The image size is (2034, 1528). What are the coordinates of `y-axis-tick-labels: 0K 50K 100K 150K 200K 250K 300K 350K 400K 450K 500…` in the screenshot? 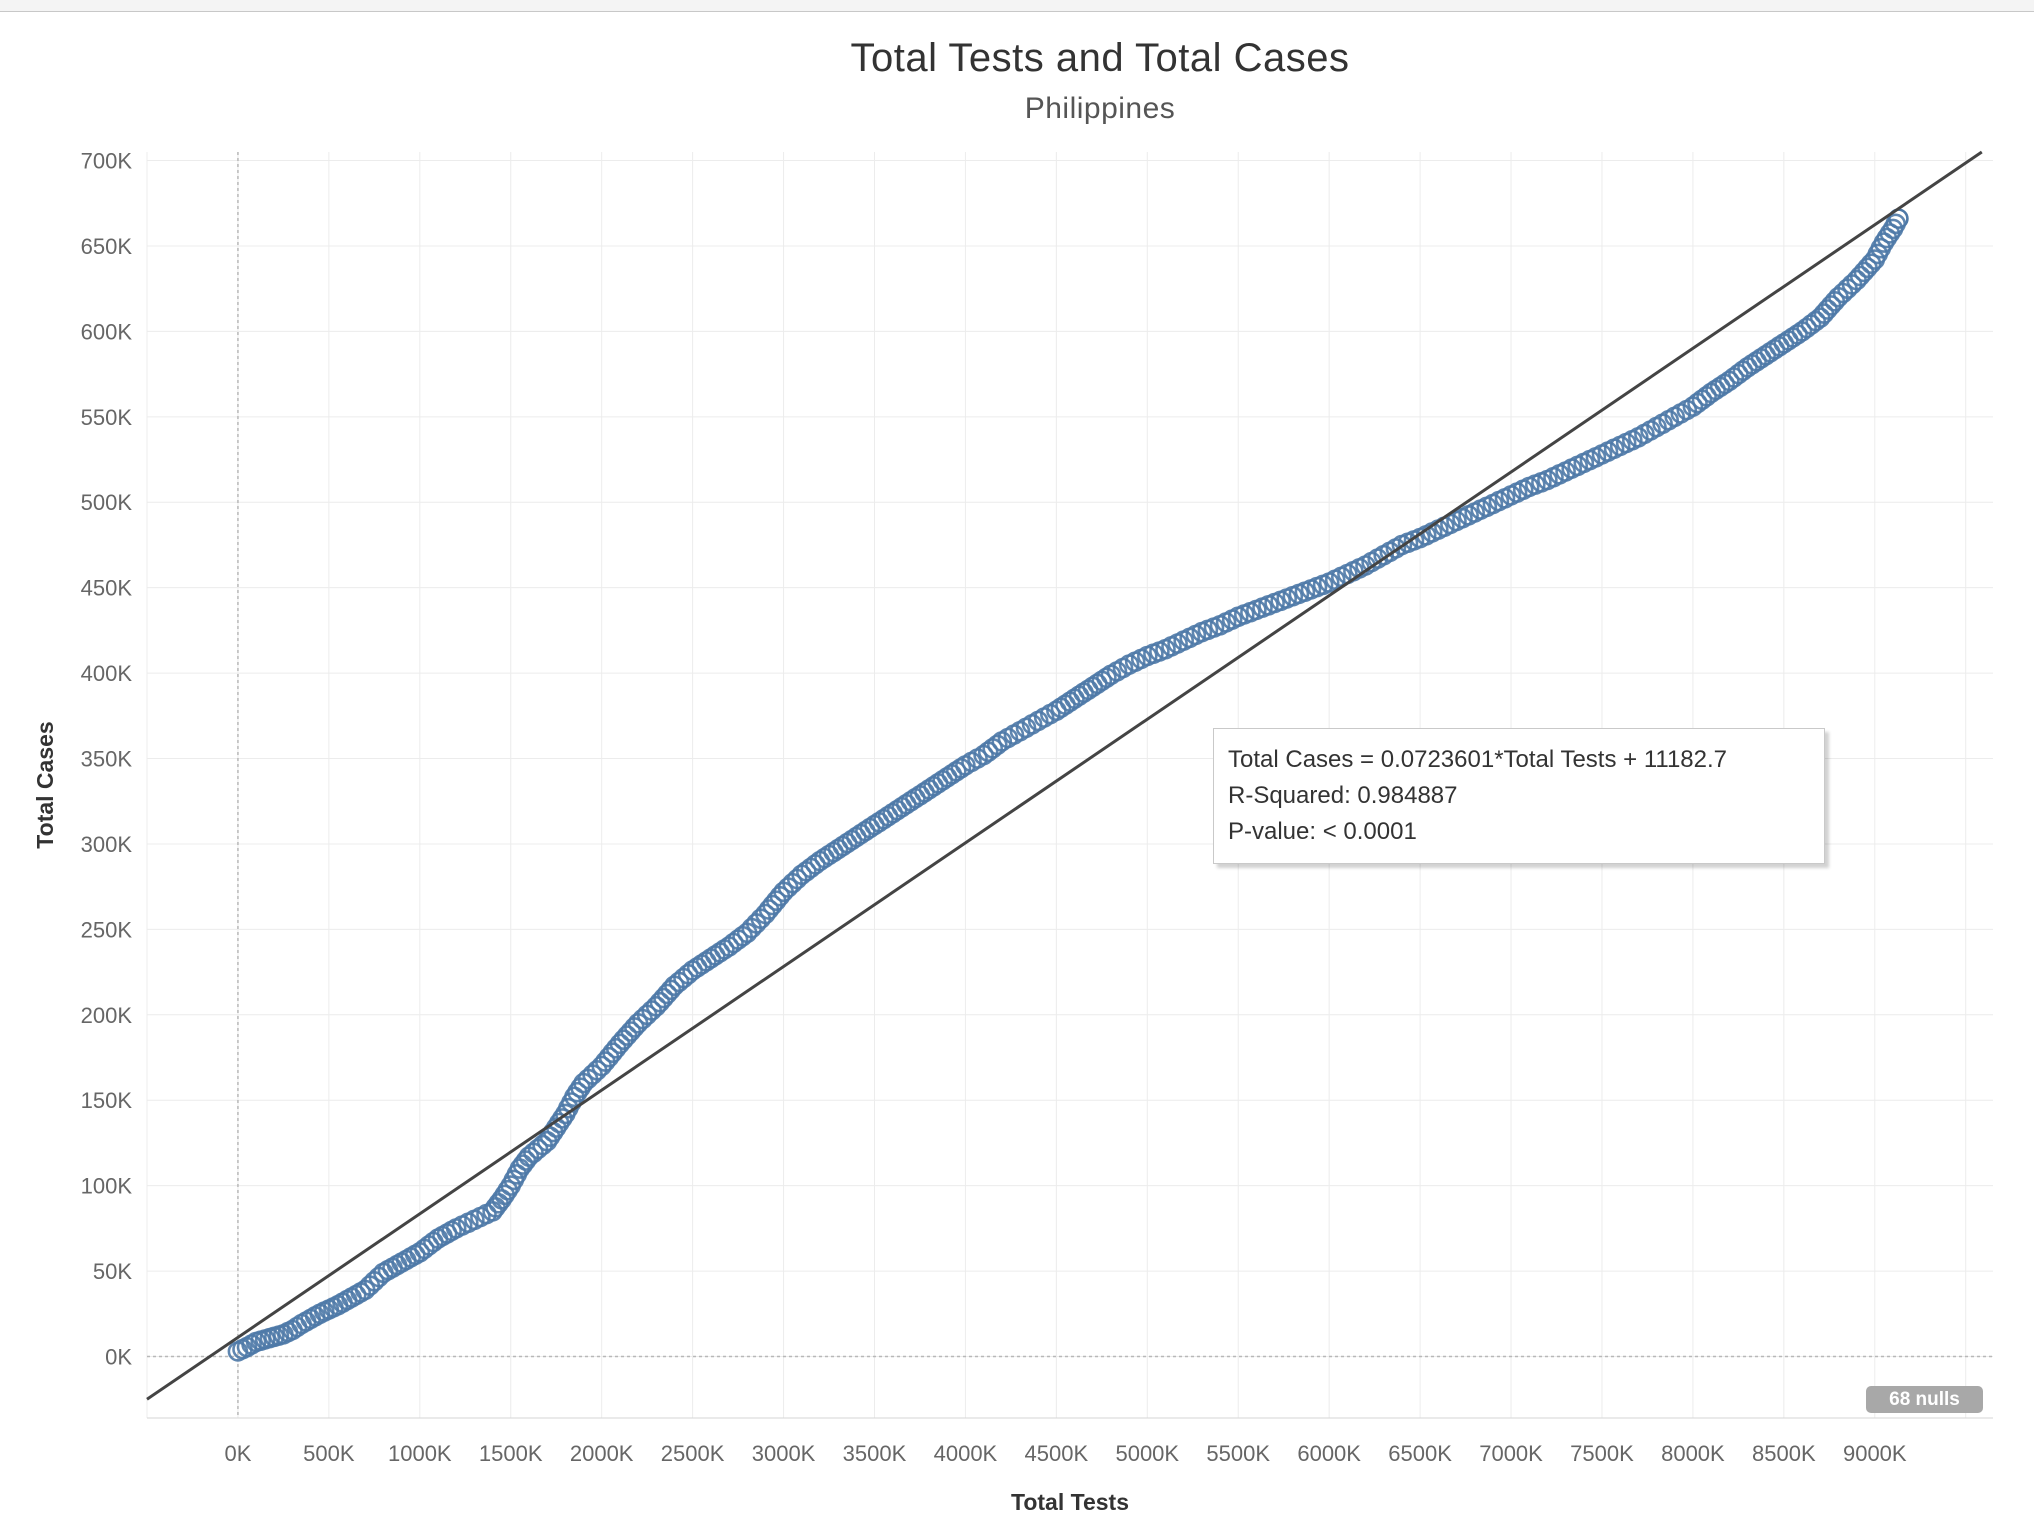 It's located at (107, 759).